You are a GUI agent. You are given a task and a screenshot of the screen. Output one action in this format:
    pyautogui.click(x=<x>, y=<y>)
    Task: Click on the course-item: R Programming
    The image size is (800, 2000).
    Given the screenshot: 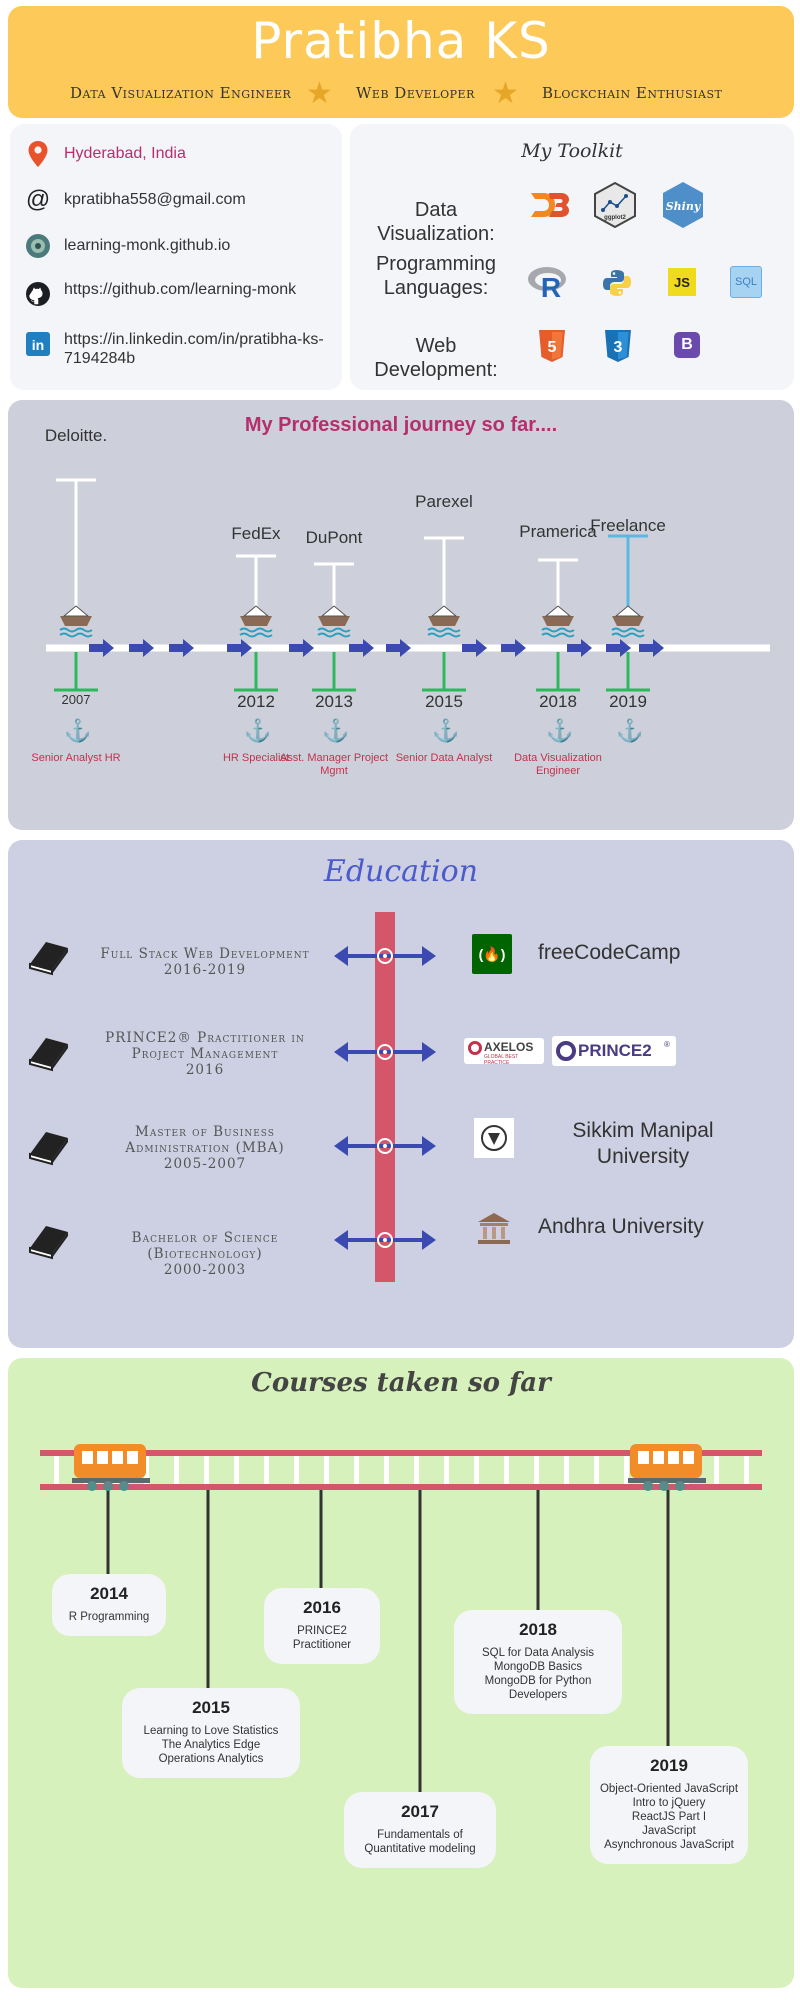 What is the action you would take?
    pyautogui.click(x=109, y=1617)
    